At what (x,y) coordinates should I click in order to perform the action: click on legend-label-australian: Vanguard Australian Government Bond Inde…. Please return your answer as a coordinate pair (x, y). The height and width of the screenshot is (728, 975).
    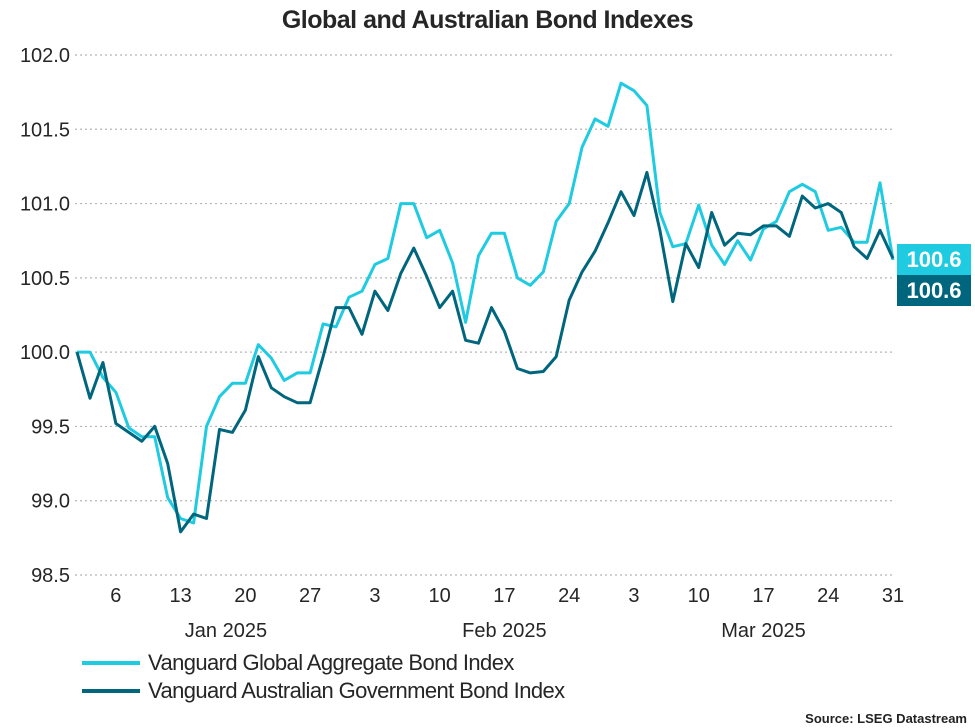
    Looking at the image, I should click on (356, 690).